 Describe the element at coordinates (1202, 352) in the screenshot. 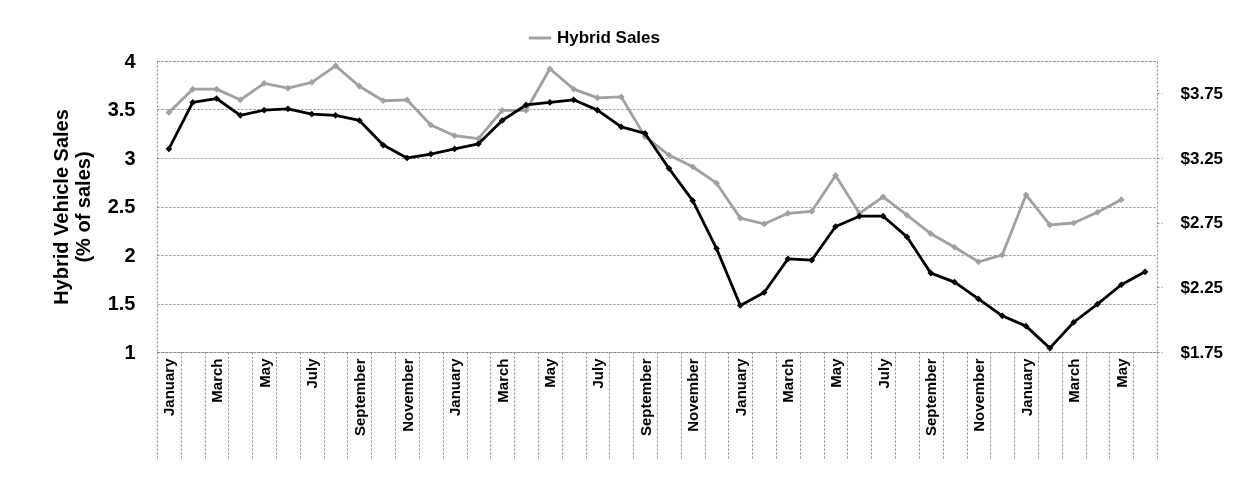

I see `y2-tick-label: $1.75` at that location.